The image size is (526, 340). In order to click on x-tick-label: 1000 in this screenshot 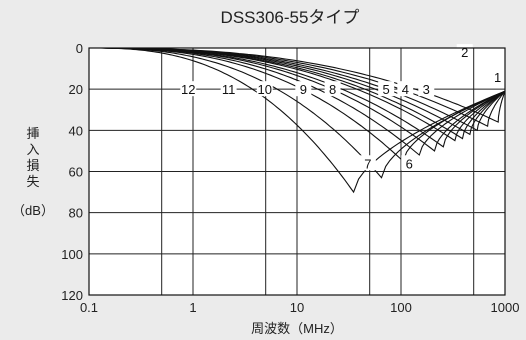, I will do `click(505, 307)`.